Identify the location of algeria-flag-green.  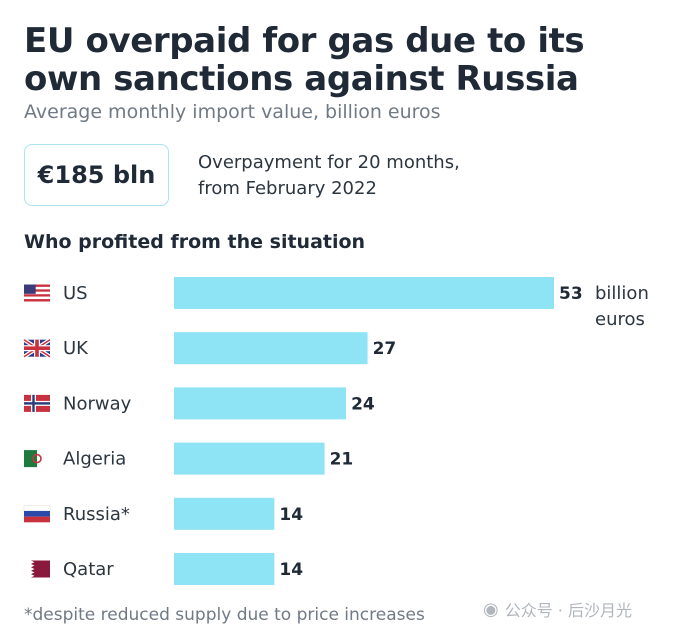
(30, 459).